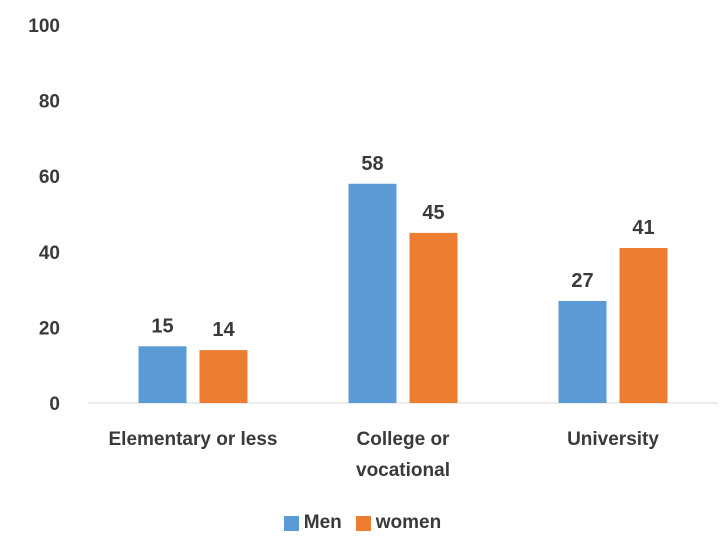 The image size is (725, 541). Describe the element at coordinates (44, 215) in the screenshot. I see `y-axis-tick-labels: 0 20 40 60 80 100` at that location.